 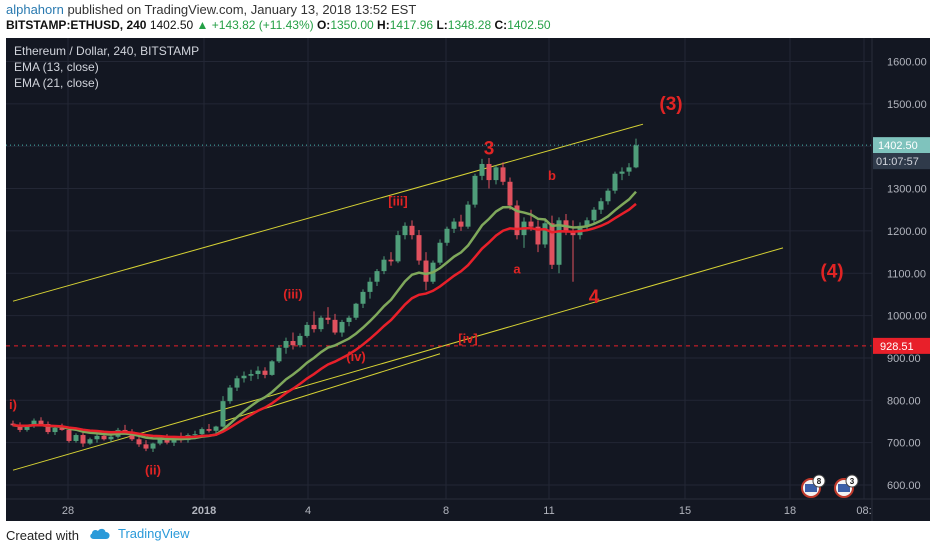 I want to click on symbol-label: BITSTAMP:ETHUSD, 240, so click(x=76, y=25).